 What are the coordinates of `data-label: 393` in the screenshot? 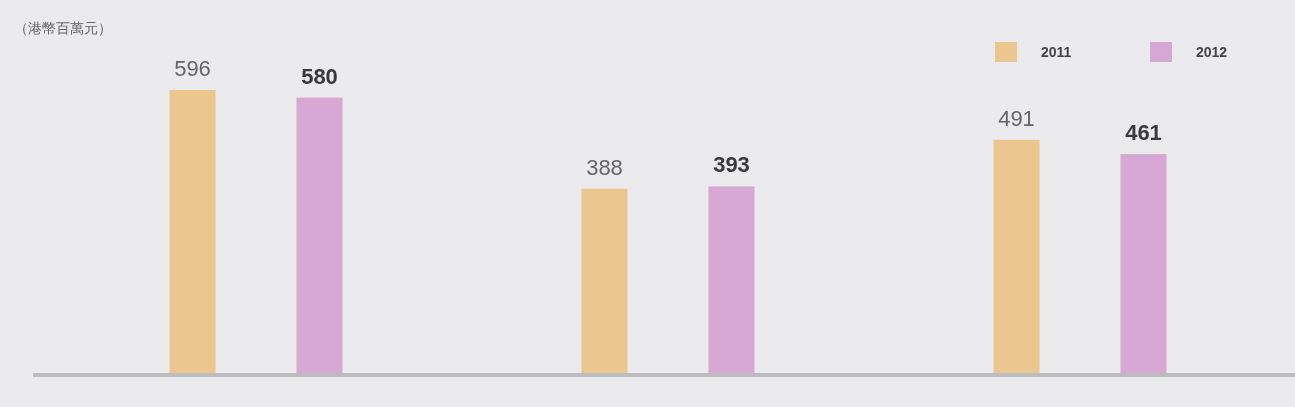 It's located at (731, 165).